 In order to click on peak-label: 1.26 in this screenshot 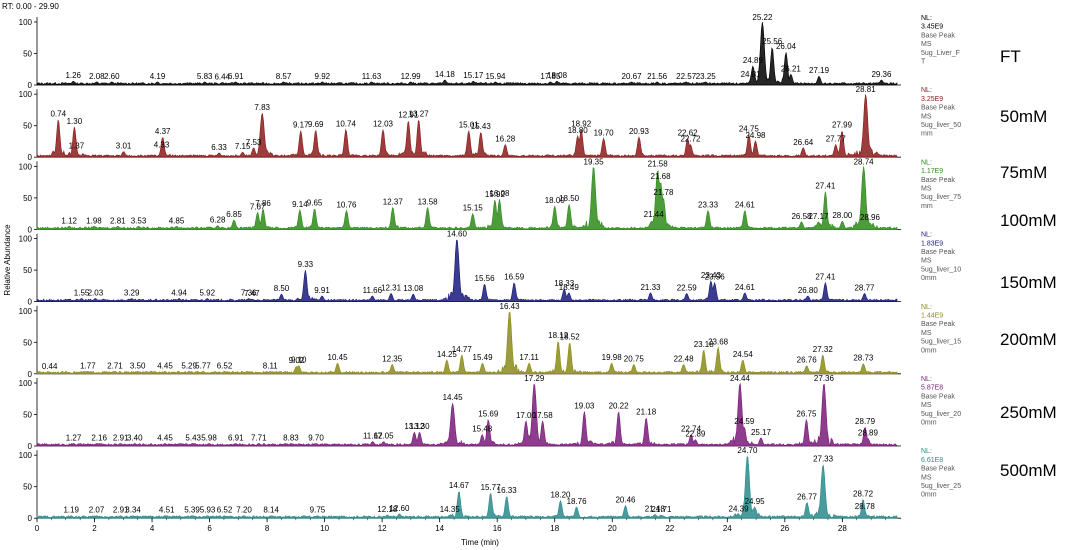, I will do `click(73, 75)`.